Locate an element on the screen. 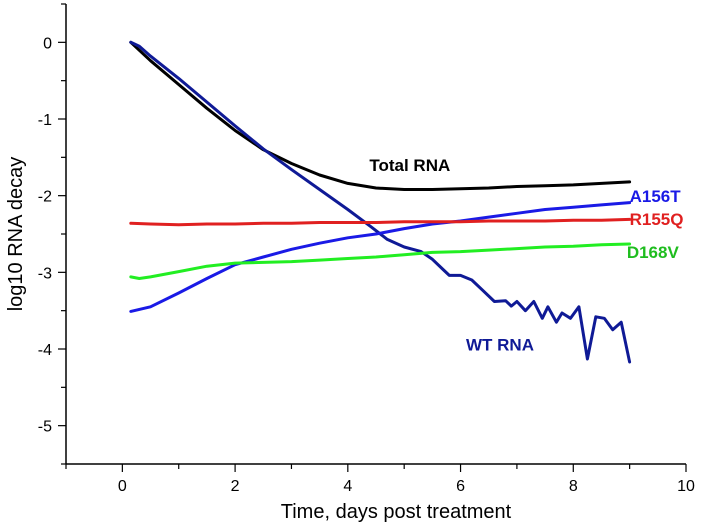  x-tick-label: 2 is located at coordinates (235, 486).